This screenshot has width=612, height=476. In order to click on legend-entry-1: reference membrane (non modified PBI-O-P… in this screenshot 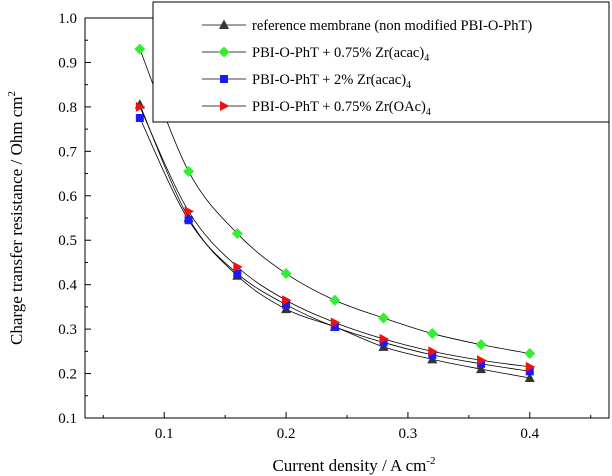, I will do `click(367, 26)`.